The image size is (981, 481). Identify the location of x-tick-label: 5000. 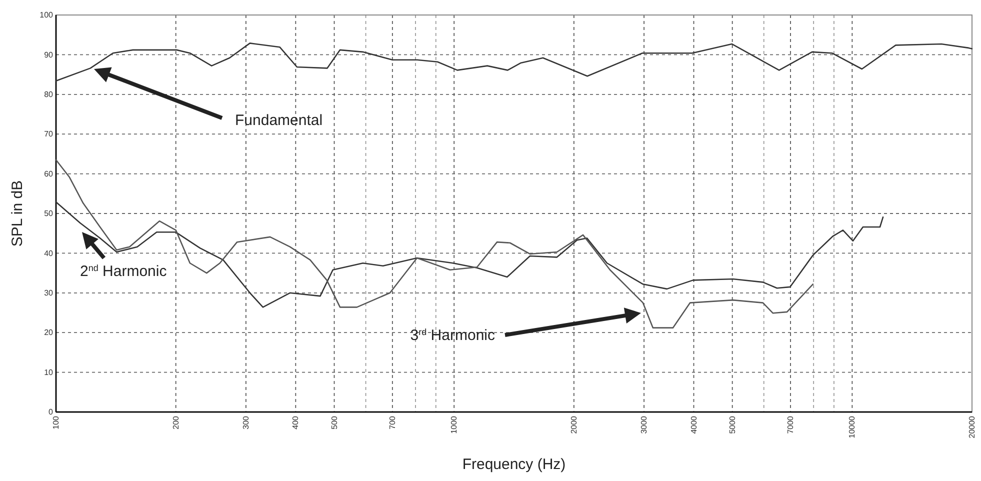
(732, 424).